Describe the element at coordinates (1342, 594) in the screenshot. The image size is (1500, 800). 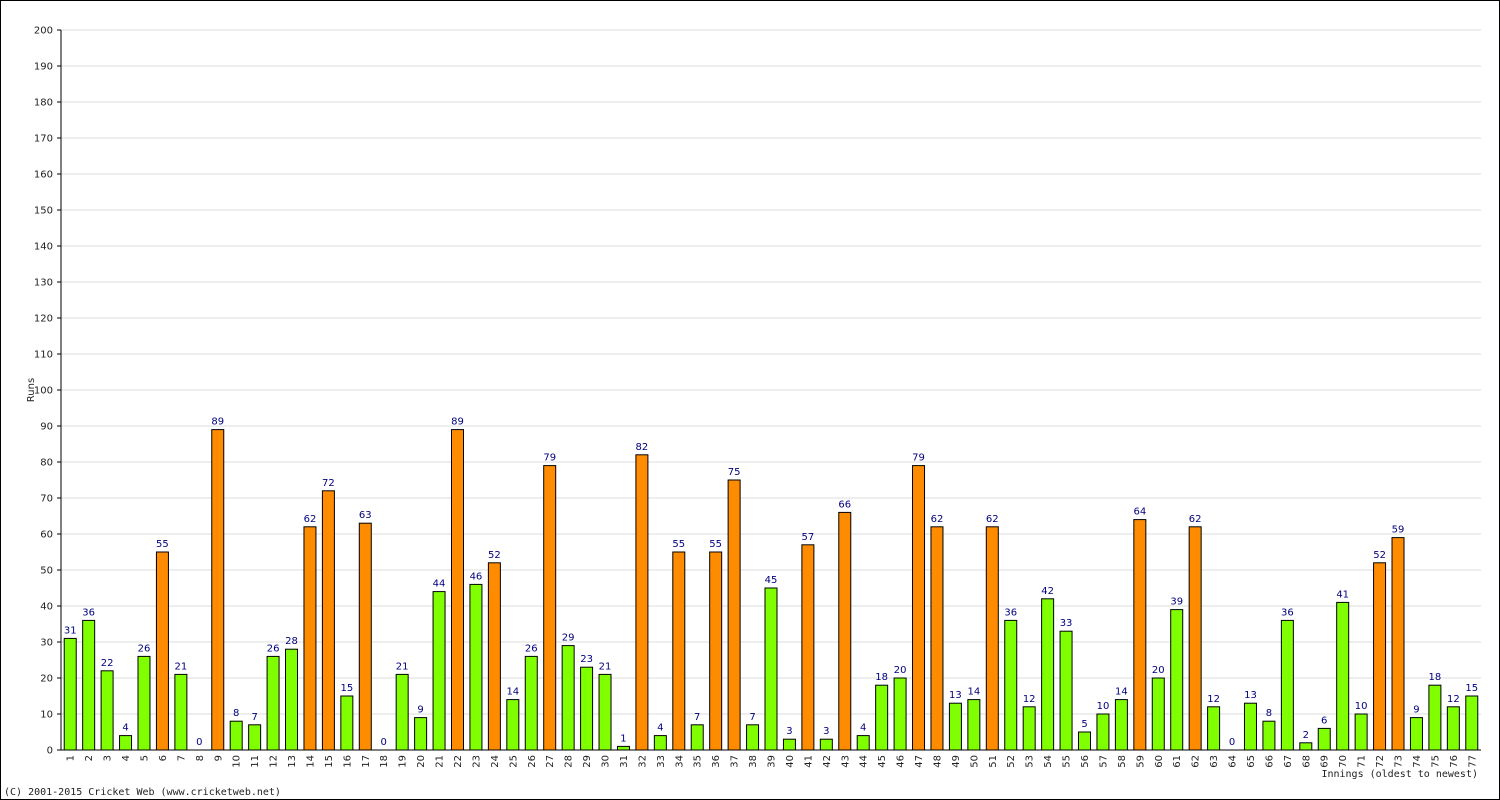
I see `data-label: 41` at that location.